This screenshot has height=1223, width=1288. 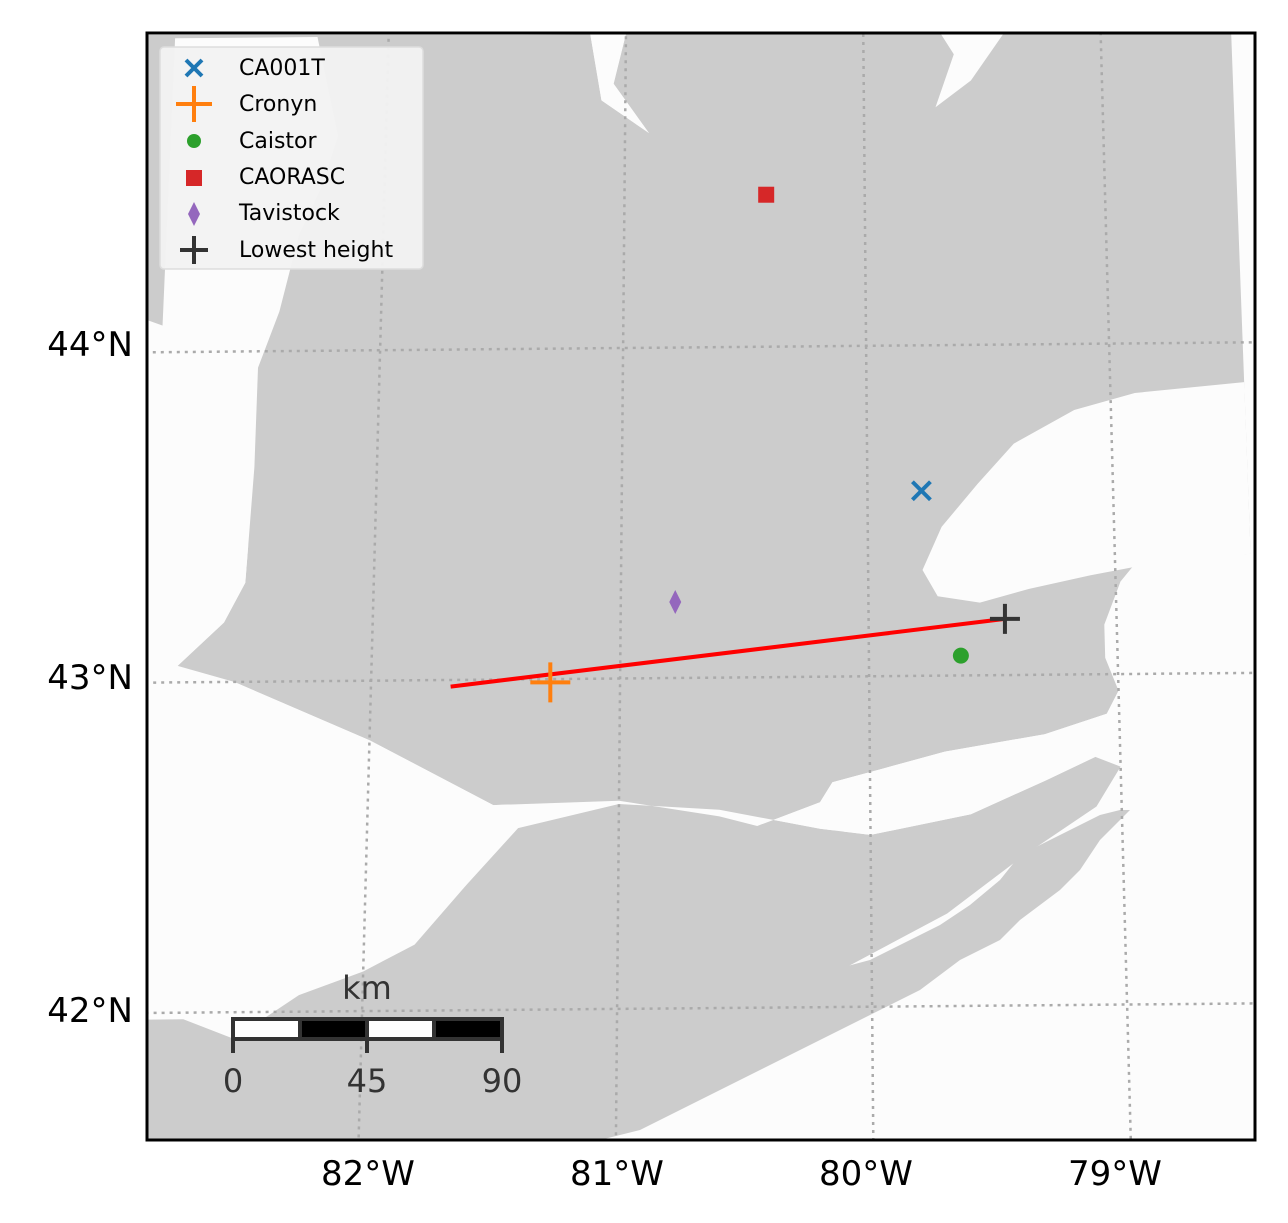 What do you see at coordinates (728, 652) in the screenshot?
I see `trajectory-line` at bounding box center [728, 652].